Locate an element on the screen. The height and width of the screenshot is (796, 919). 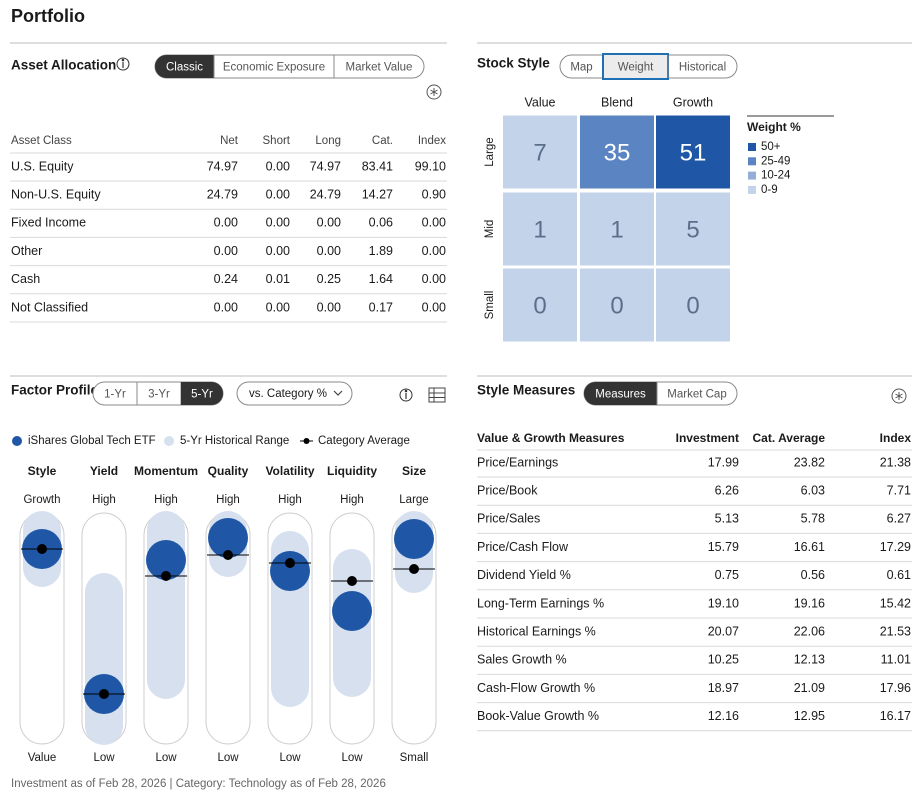
table-cell: 5.78 is located at coordinates (813, 519).